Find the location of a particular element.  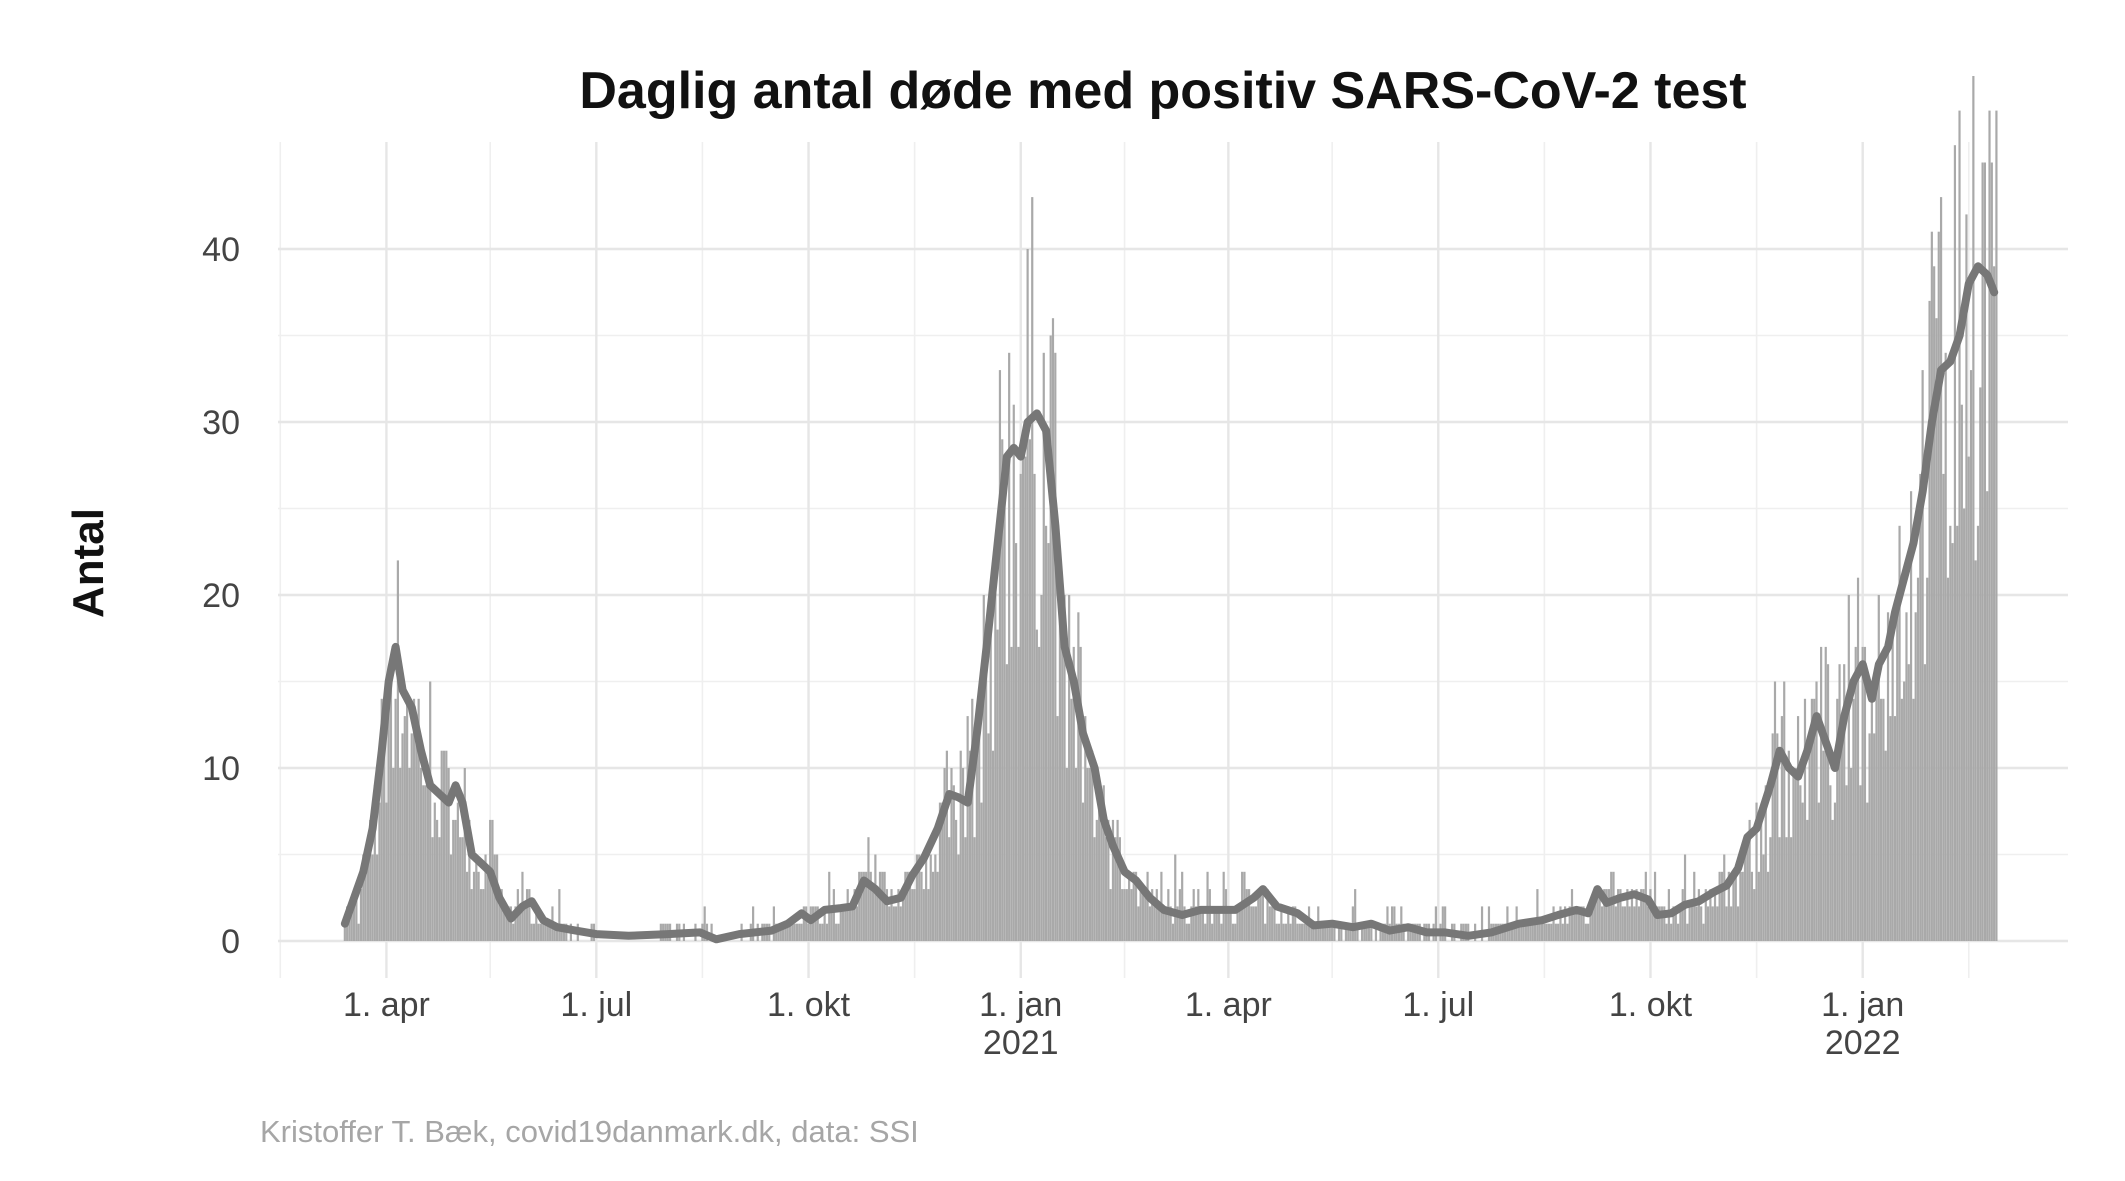

y-tick-label: 30 is located at coordinates (221, 423).